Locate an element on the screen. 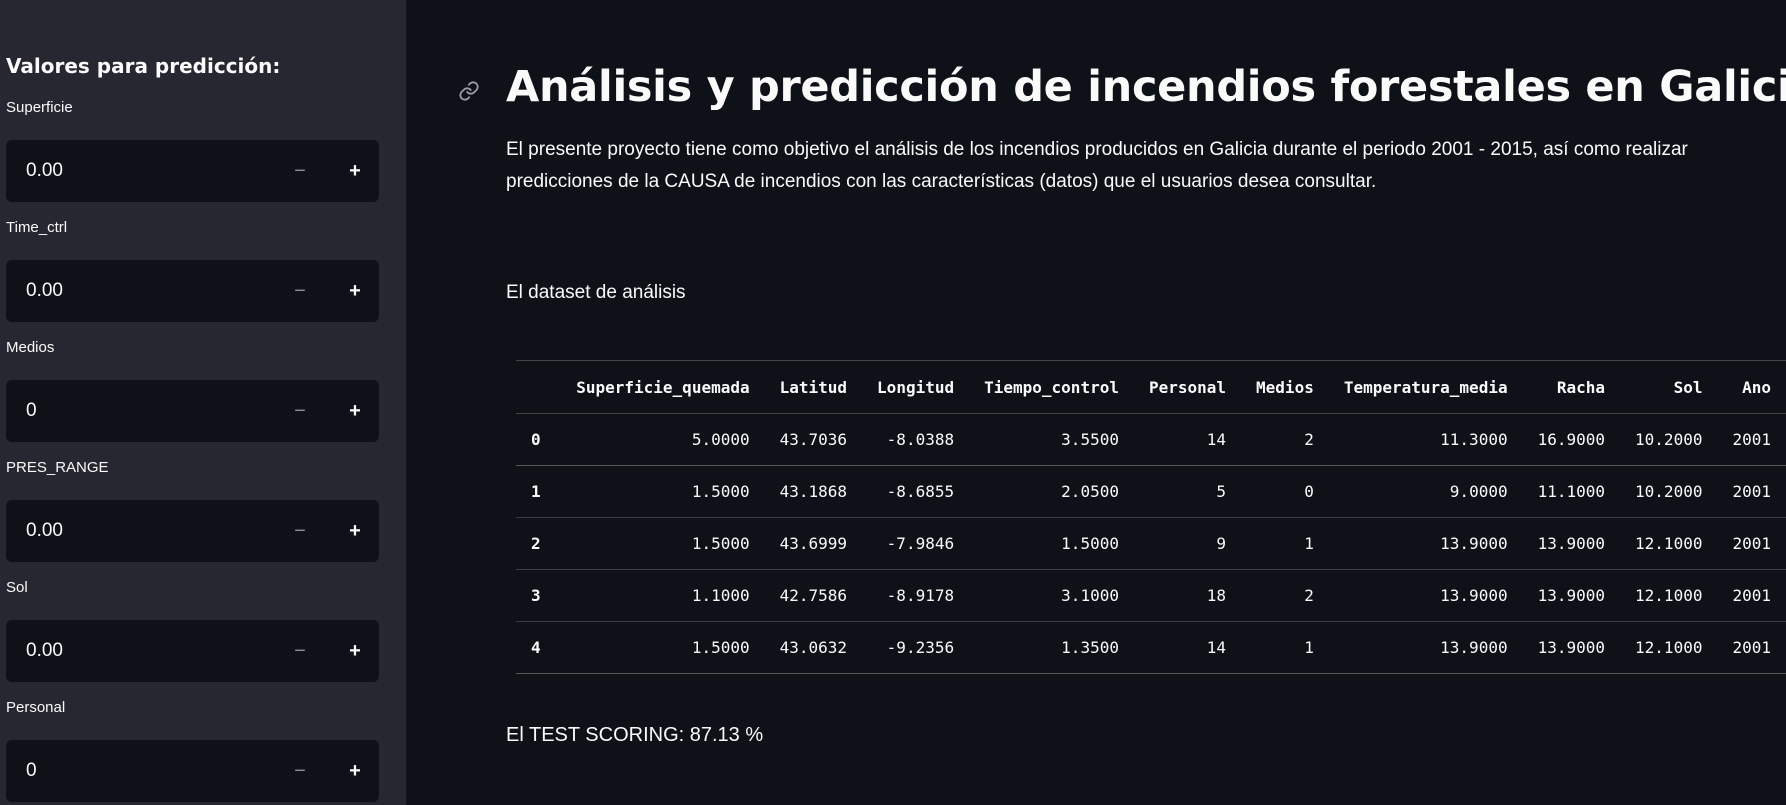 This screenshot has height=805, width=1786. column-header: Temperatura_media is located at coordinates (1425, 387).